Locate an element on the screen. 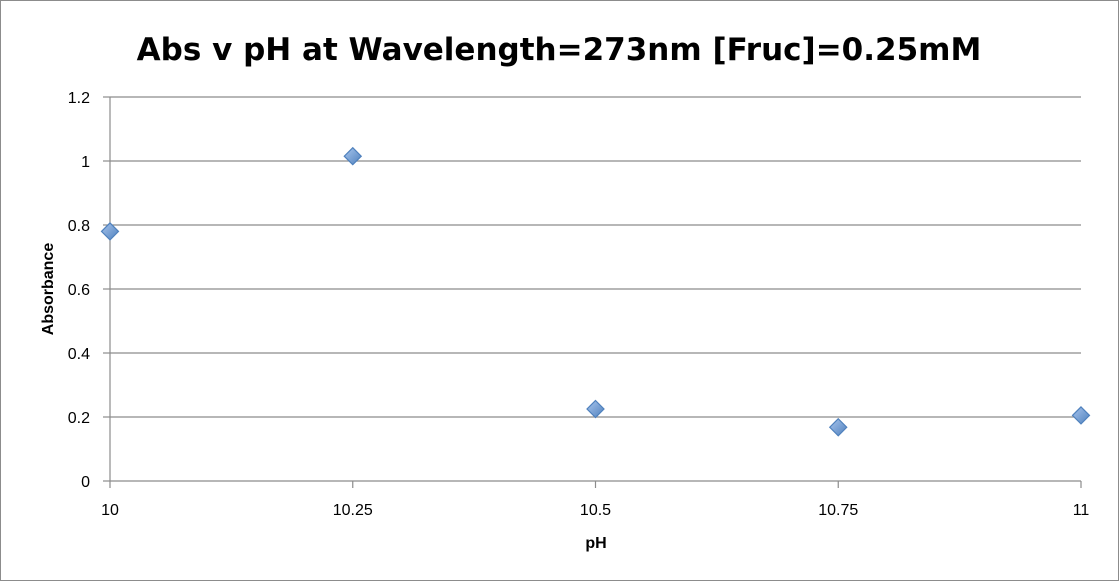 The image size is (1119, 581). x-tick-label: 10.75 is located at coordinates (838, 510).